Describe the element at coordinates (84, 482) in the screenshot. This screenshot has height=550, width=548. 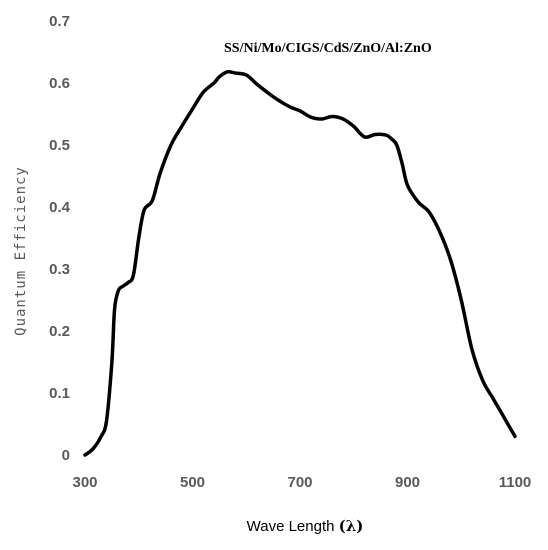
I see `x-tick-label: 300` at that location.